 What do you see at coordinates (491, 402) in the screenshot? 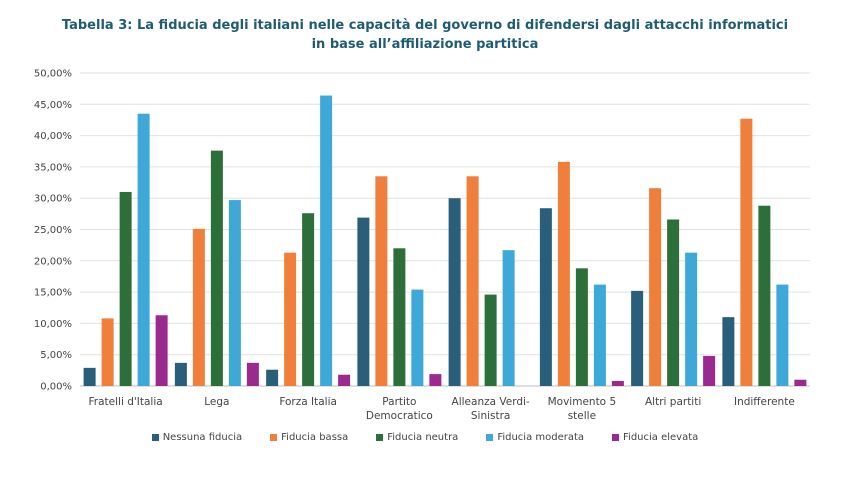
I see `x-tick-label: Alleanza Verdi-` at bounding box center [491, 402].